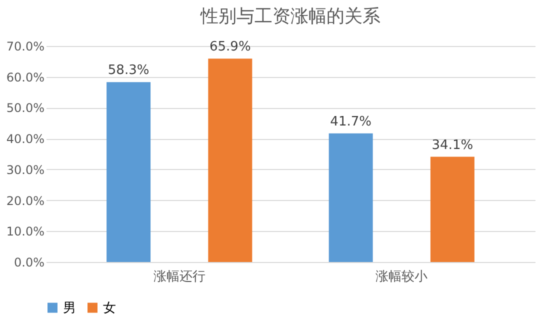  Describe the element at coordinates (25, 108) in the screenshot. I see `y-tick-label: 50.0%` at that location.